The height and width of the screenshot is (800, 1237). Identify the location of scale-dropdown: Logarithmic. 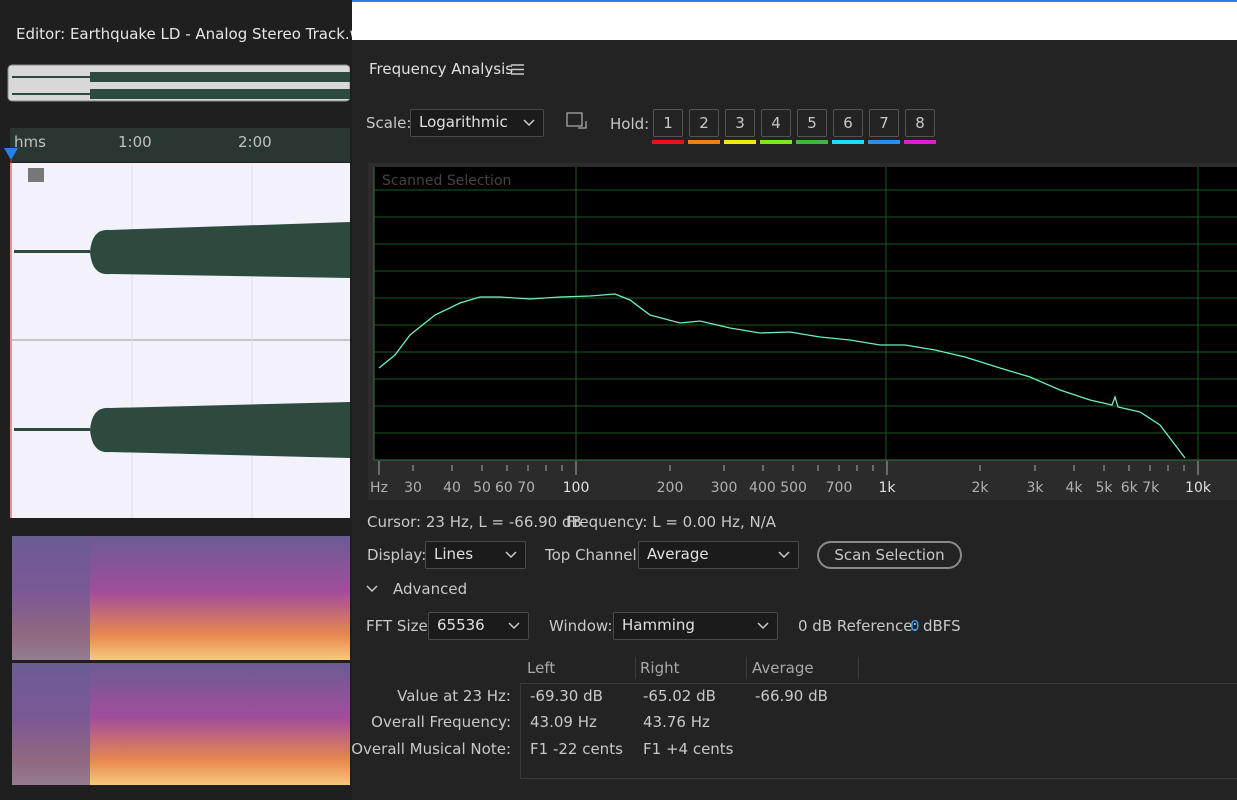
(477, 123).